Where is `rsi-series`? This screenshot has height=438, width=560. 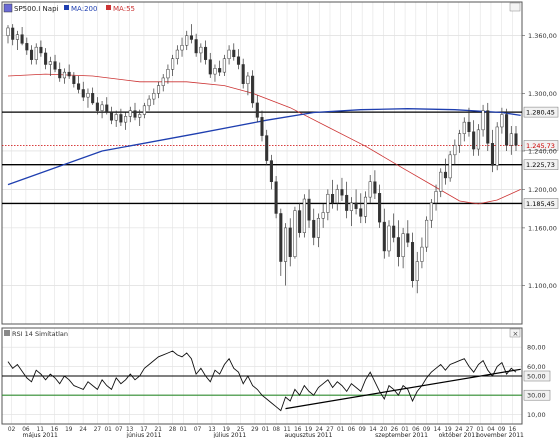 rsi-series is located at coordinates (262, 381).